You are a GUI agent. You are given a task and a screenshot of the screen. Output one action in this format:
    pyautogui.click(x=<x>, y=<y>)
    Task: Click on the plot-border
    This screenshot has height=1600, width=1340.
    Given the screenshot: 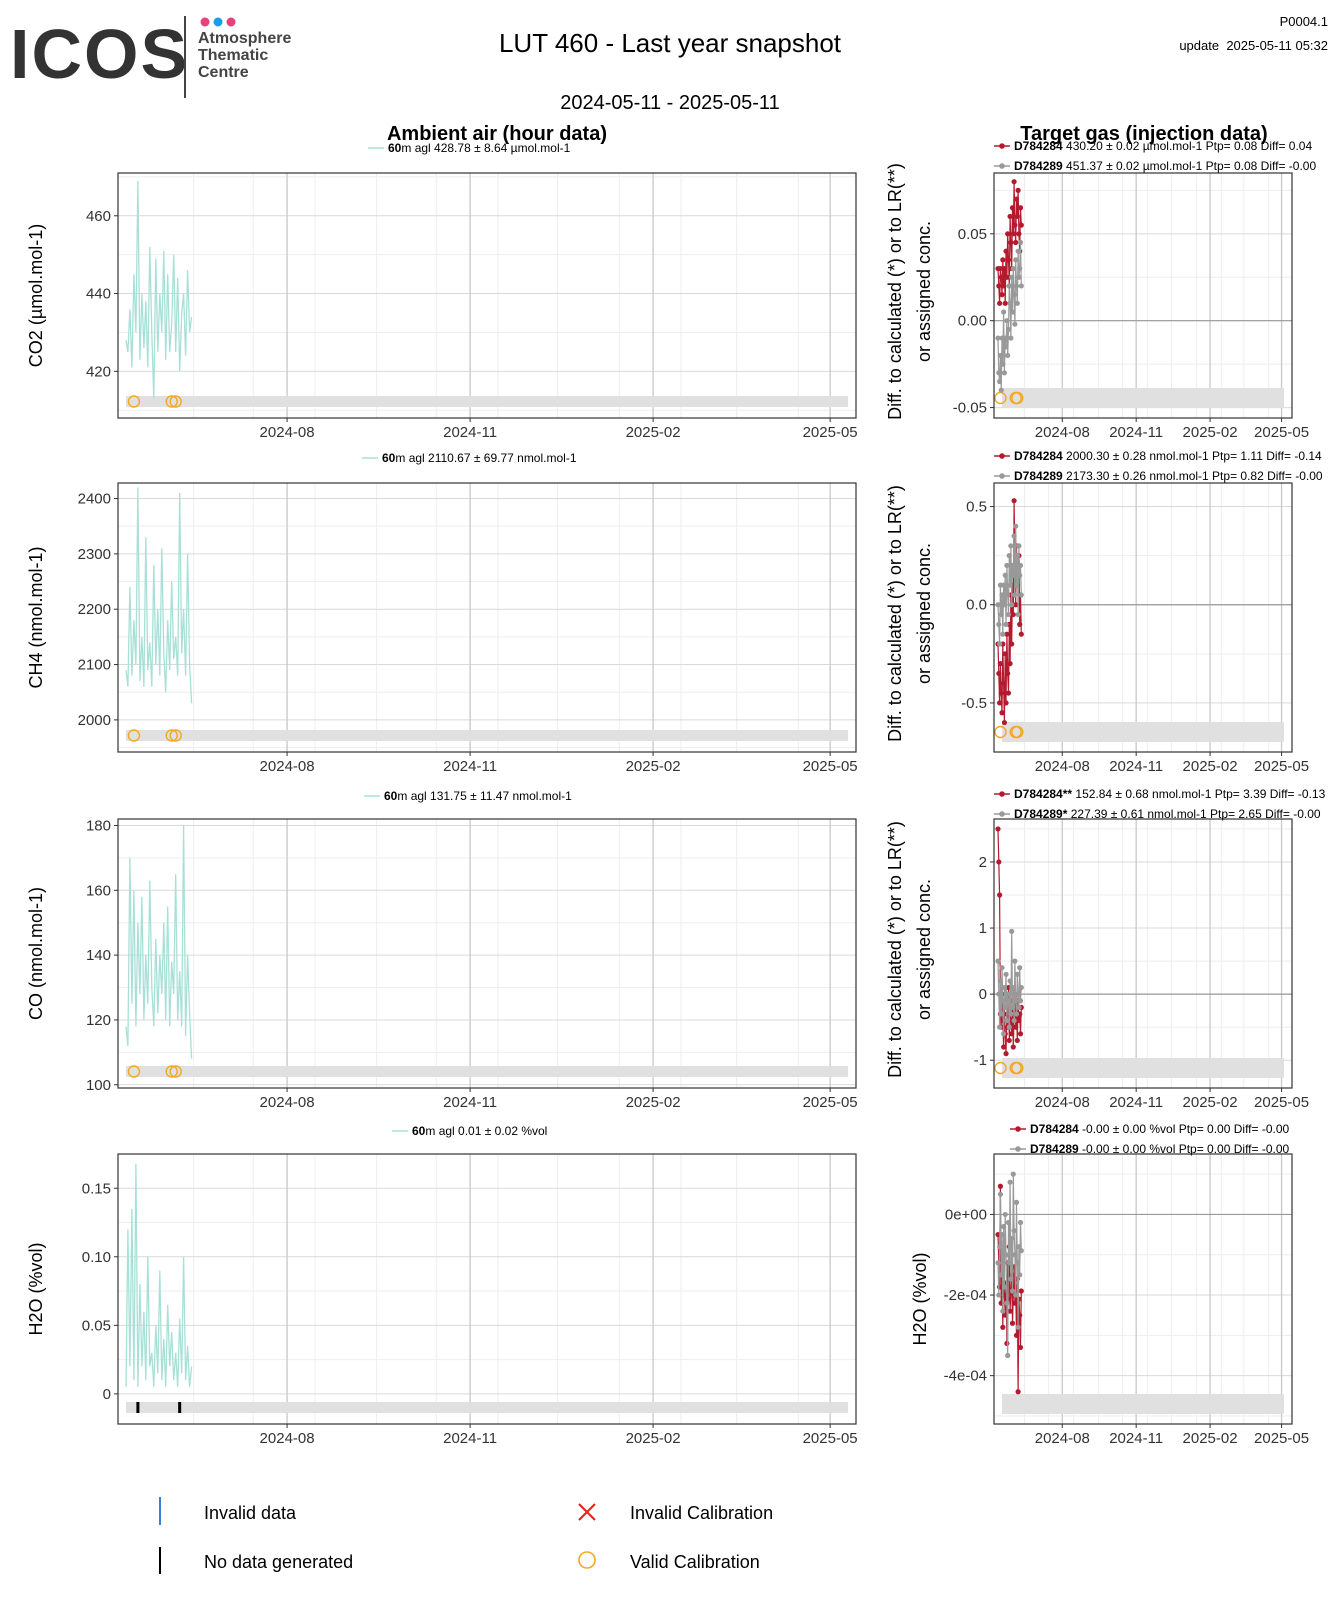 What is the action you would take?
    pyautogui.click(x=487, y=617)
    